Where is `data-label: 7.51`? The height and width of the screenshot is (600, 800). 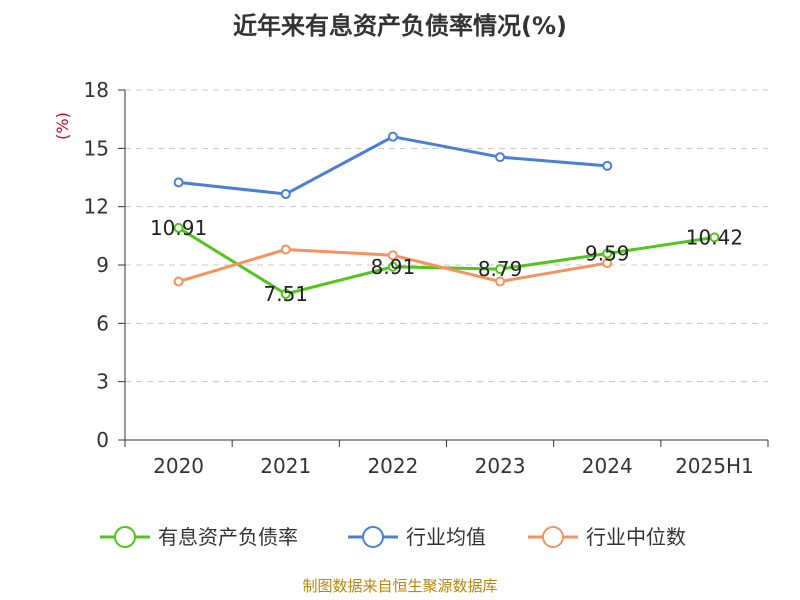 data-label: 7.51 is located at coordinates (285, 294).